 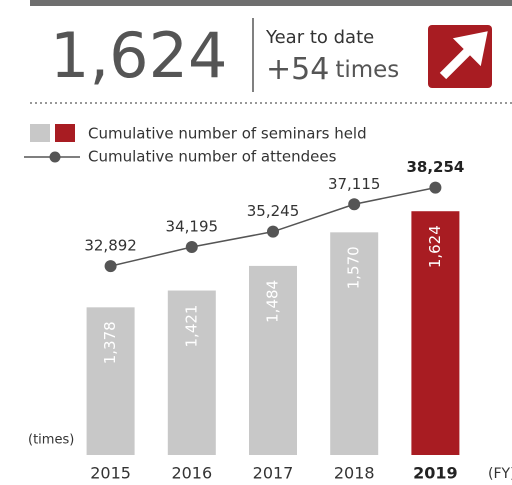 I want to click on x-tick-label: 2018, so click(x=354, y=473).